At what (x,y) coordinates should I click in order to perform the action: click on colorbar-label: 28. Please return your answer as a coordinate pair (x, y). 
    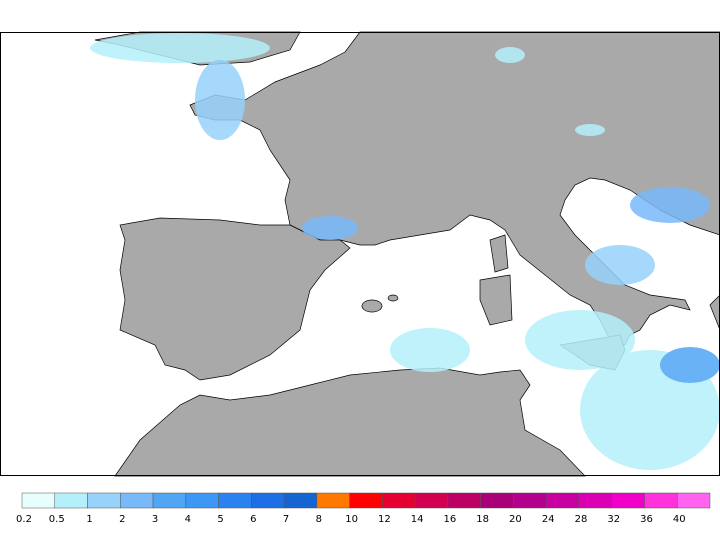
    Looking at the image, I should click on (581, 519).